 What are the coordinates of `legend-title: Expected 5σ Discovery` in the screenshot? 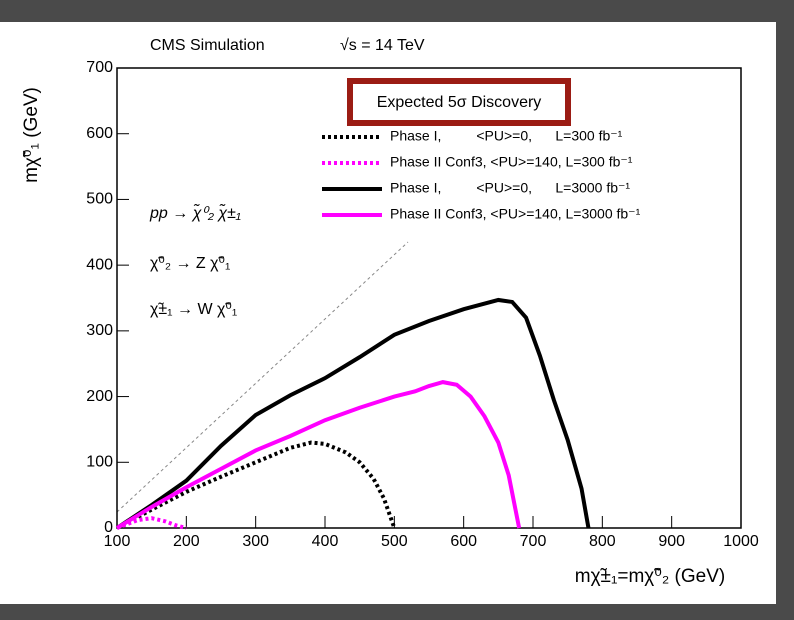 It's located at (459, 102).